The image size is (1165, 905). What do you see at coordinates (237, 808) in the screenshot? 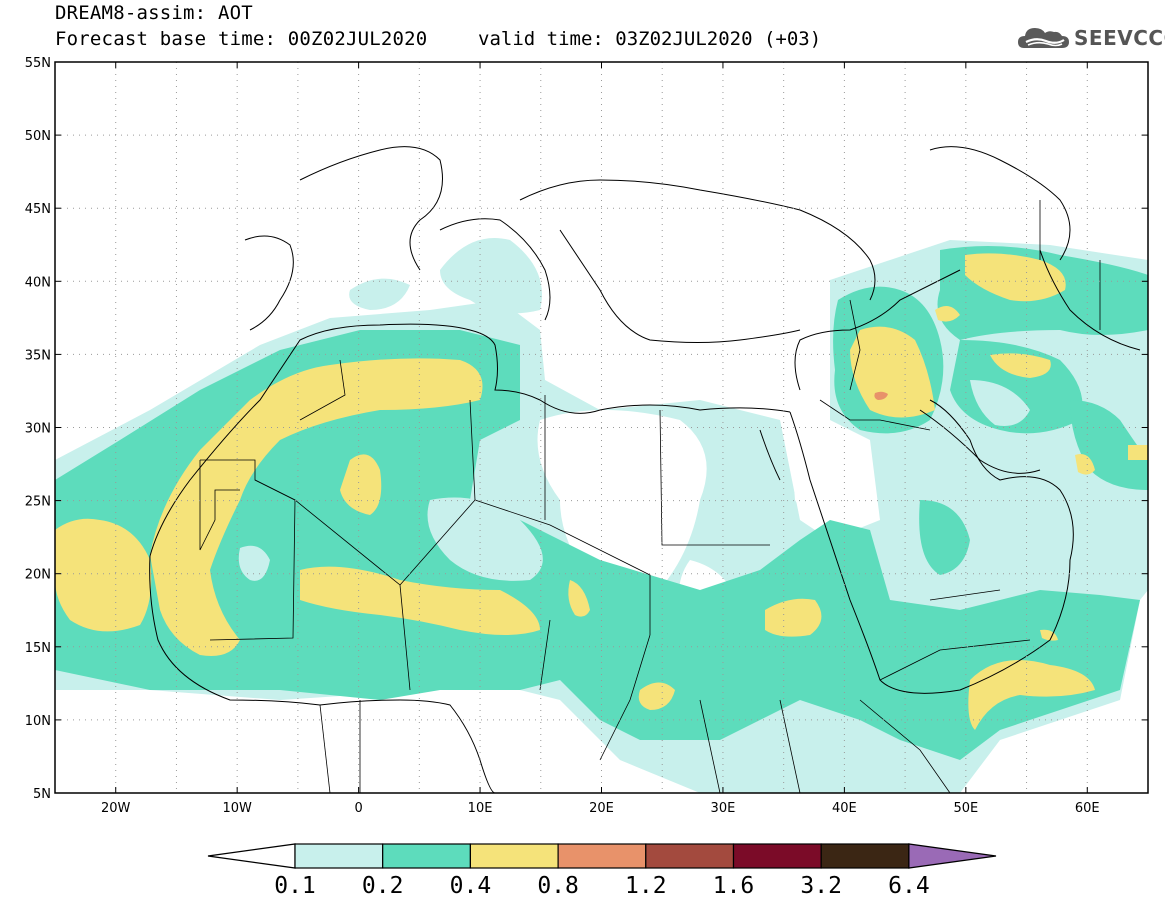
I see `lon-tick-label: 10W` at bounding box center [237, 808].